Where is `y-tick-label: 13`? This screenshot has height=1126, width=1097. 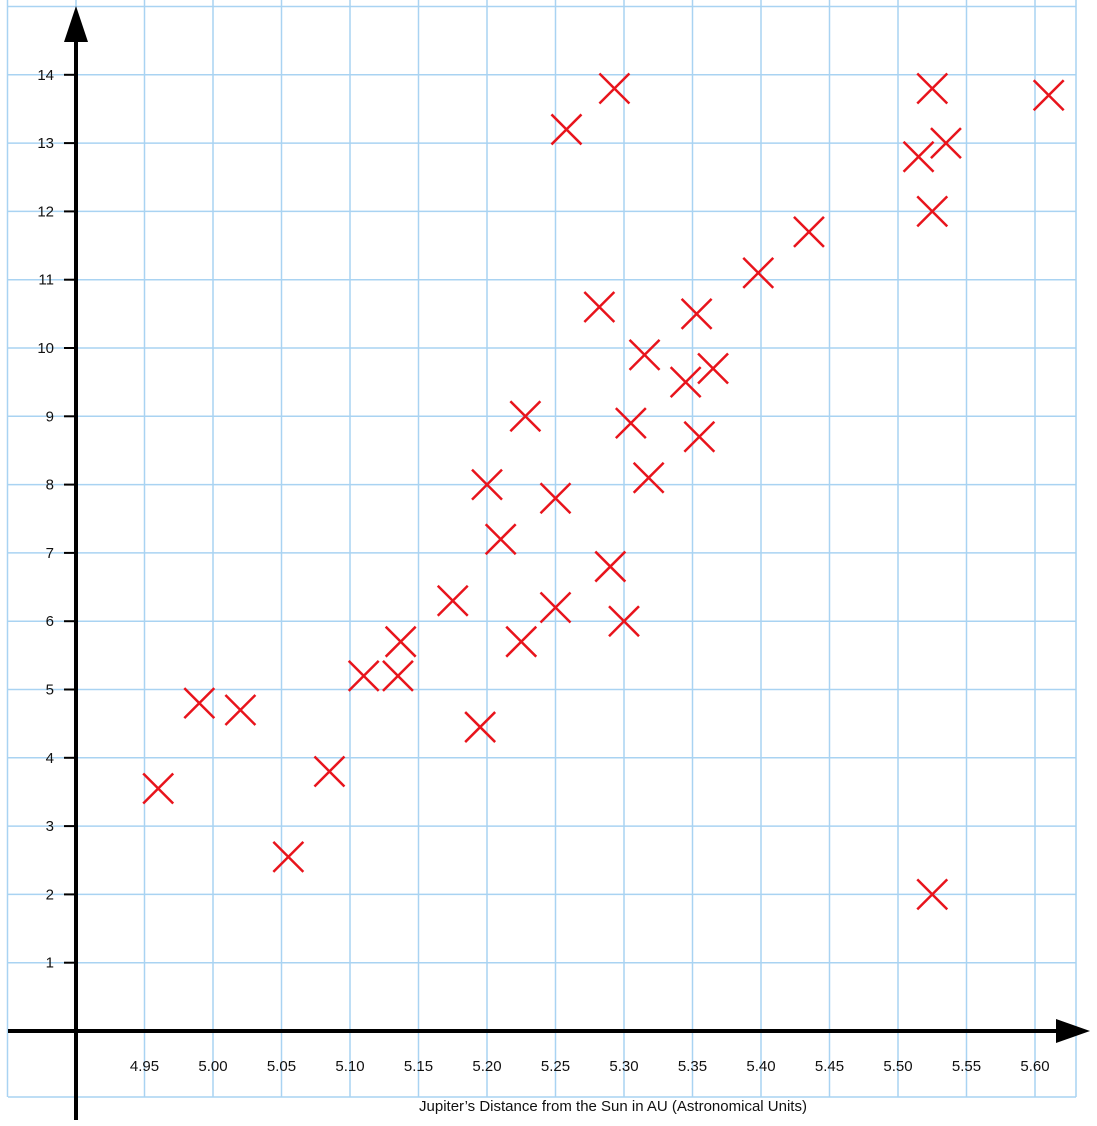 y-tick-label: 13 is located at coordinates (45, 143).